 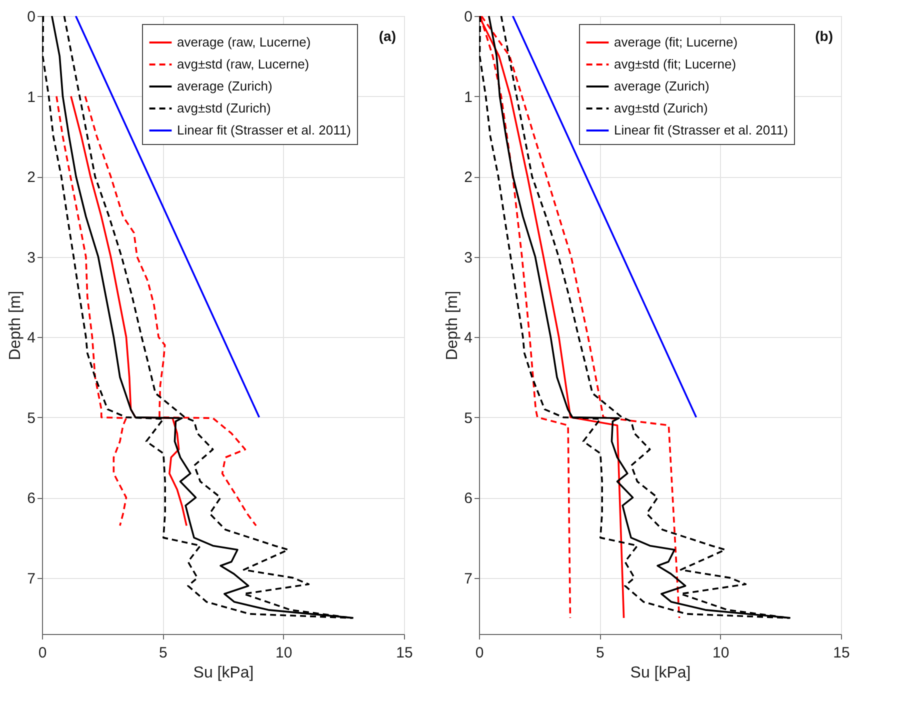 I want to click on annotation: (b), so click(x=824, y=36).